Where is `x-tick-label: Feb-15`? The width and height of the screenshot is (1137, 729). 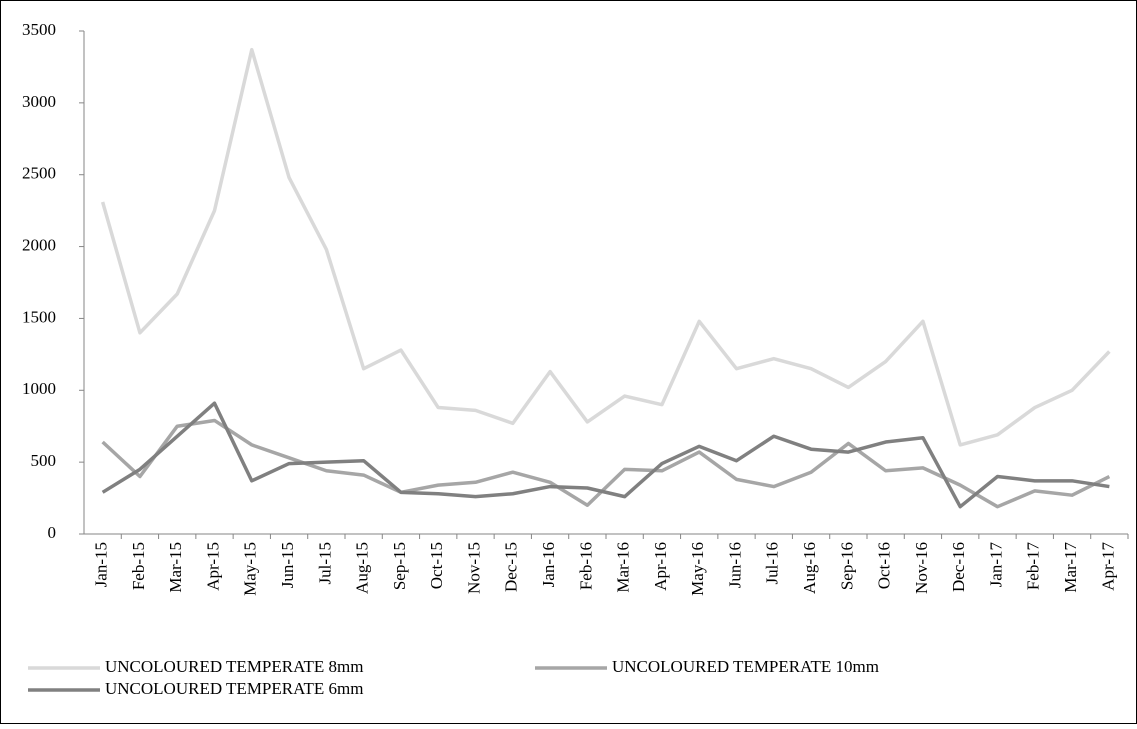
x-tick-label: Feb-15 is located at coordinates (138, 566).